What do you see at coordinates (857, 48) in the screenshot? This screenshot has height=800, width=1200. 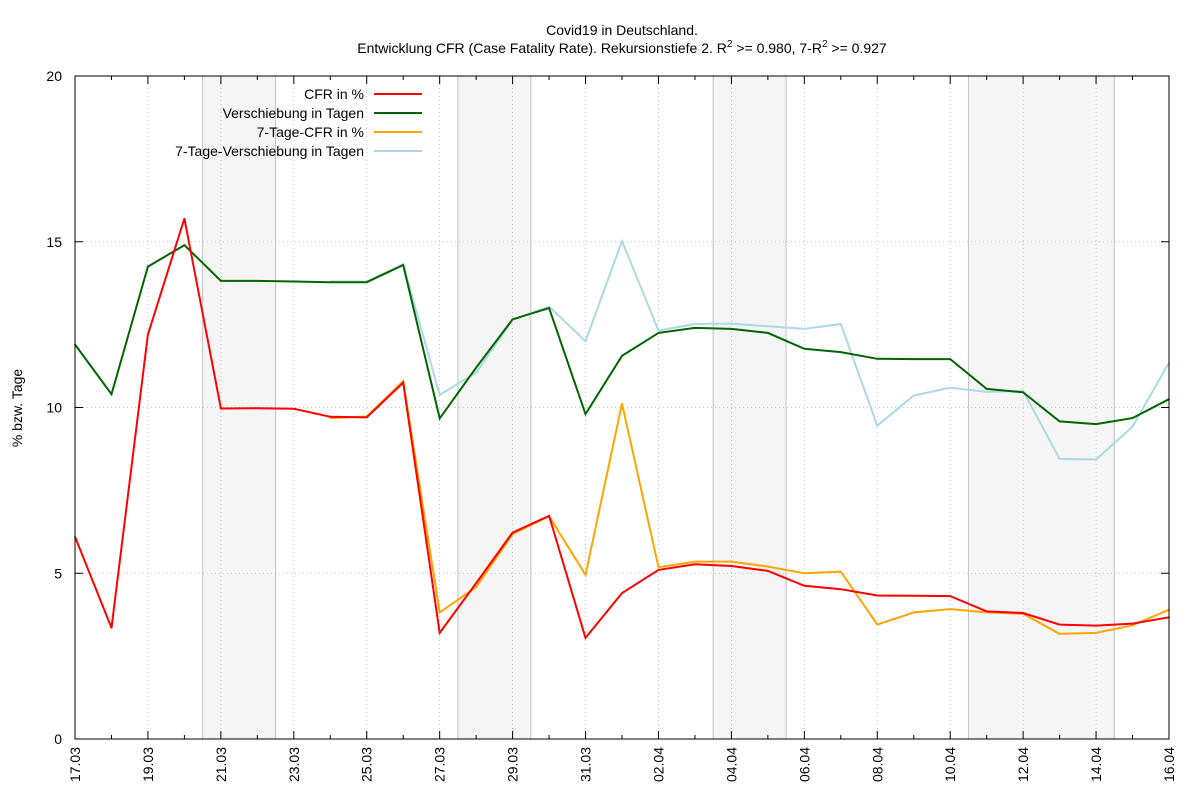 I see `title-part-3: >= 0.927` at bounding box center [857, 48].